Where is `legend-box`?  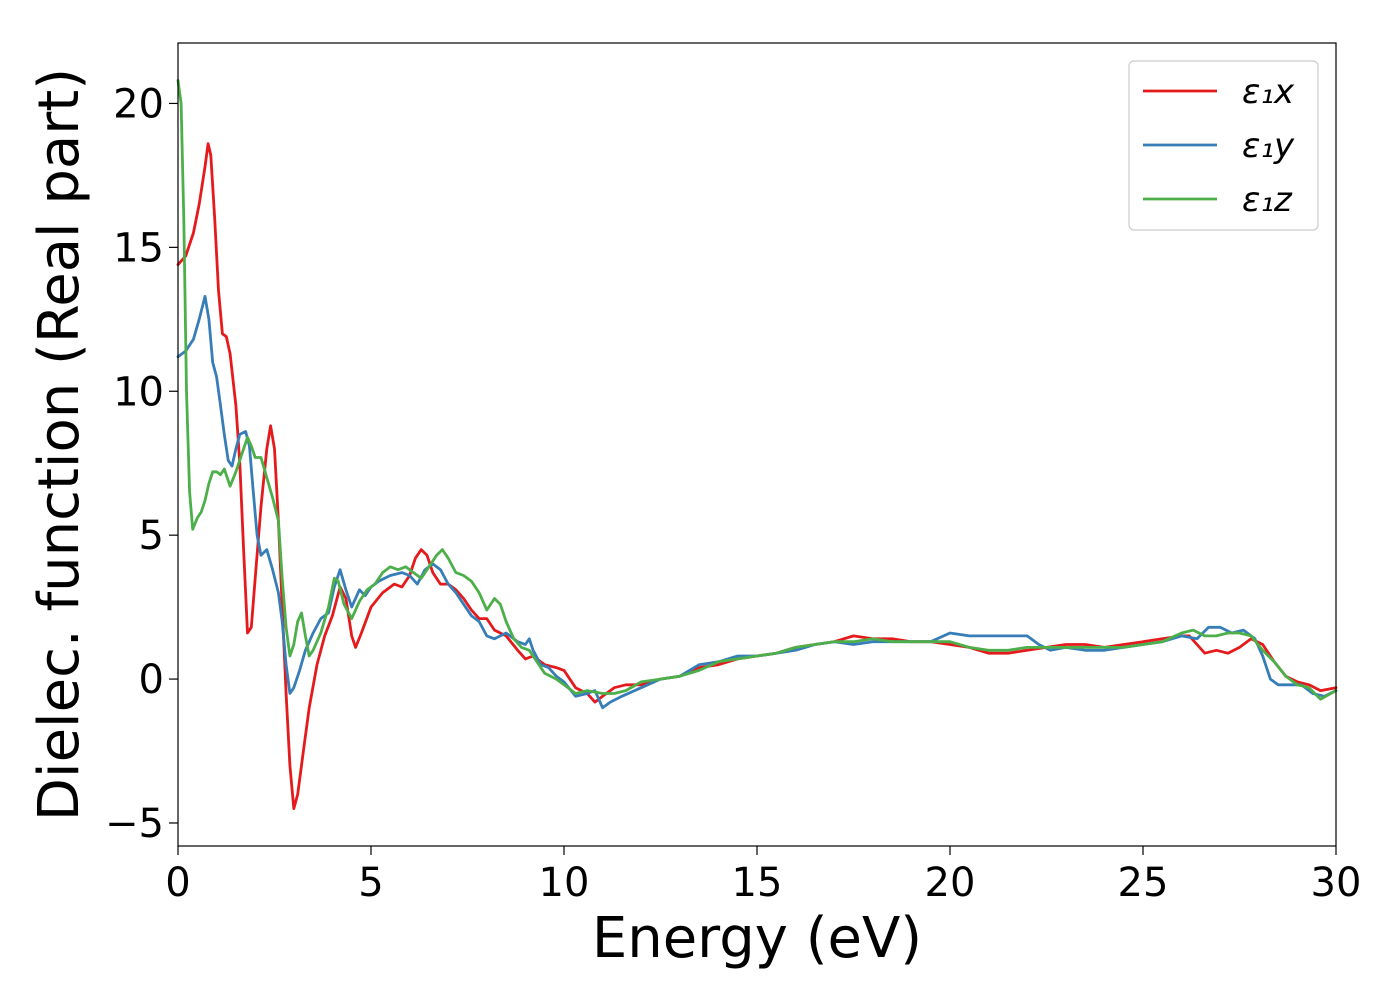 legend-box is located at coordinates (1223, 145).